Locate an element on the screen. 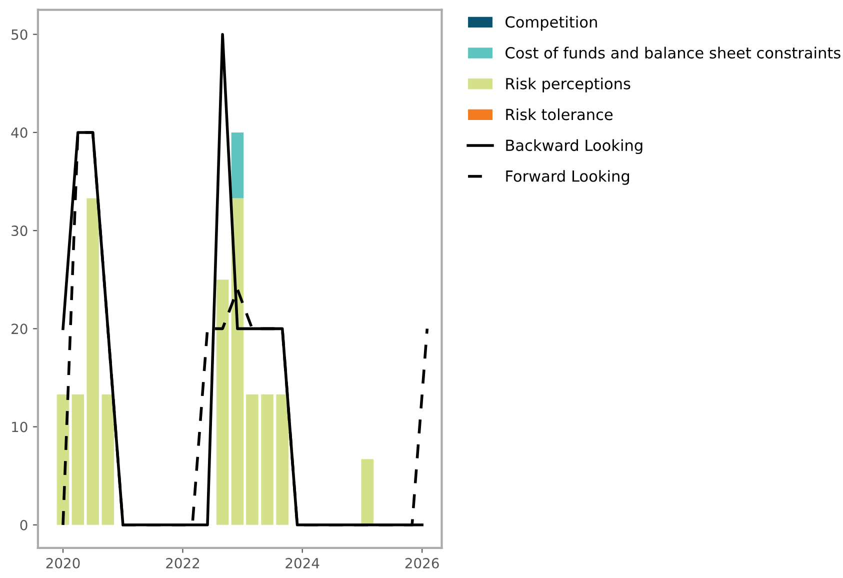 The width and height of the screenshot is (843, 578). legend-label: Risk tolerance is located at coordinates (559, 114).